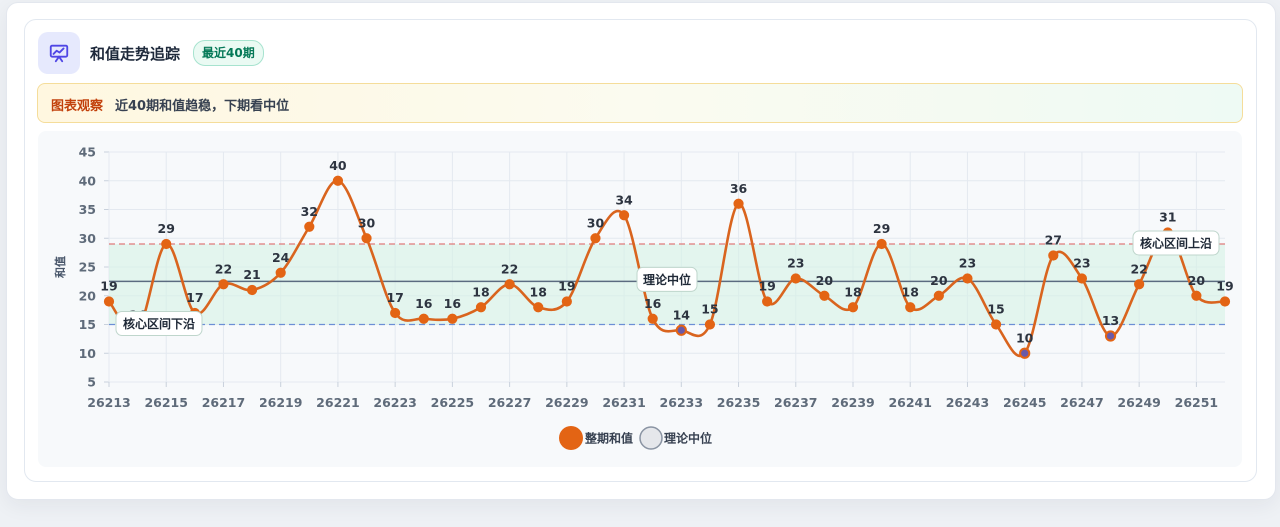 This screenshot has height=527, width=1280. What do you see at coordinates (281, 402) in the screenshot?
I see `x-tick-label: 26219` at bounding box center [281, 402].